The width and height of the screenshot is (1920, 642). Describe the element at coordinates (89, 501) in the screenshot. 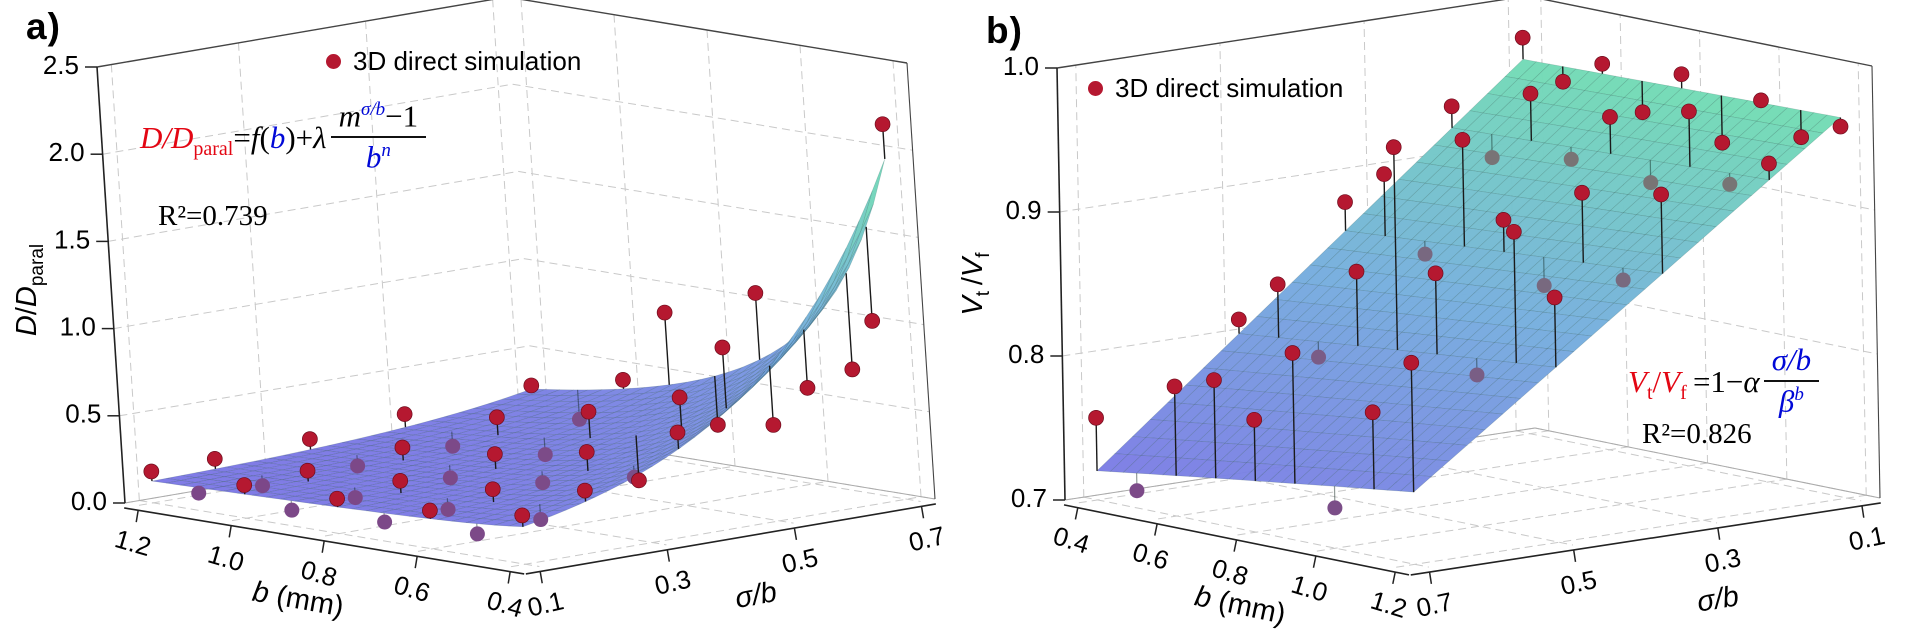

I see `z-axis-tick-label: 0.0` at that location.